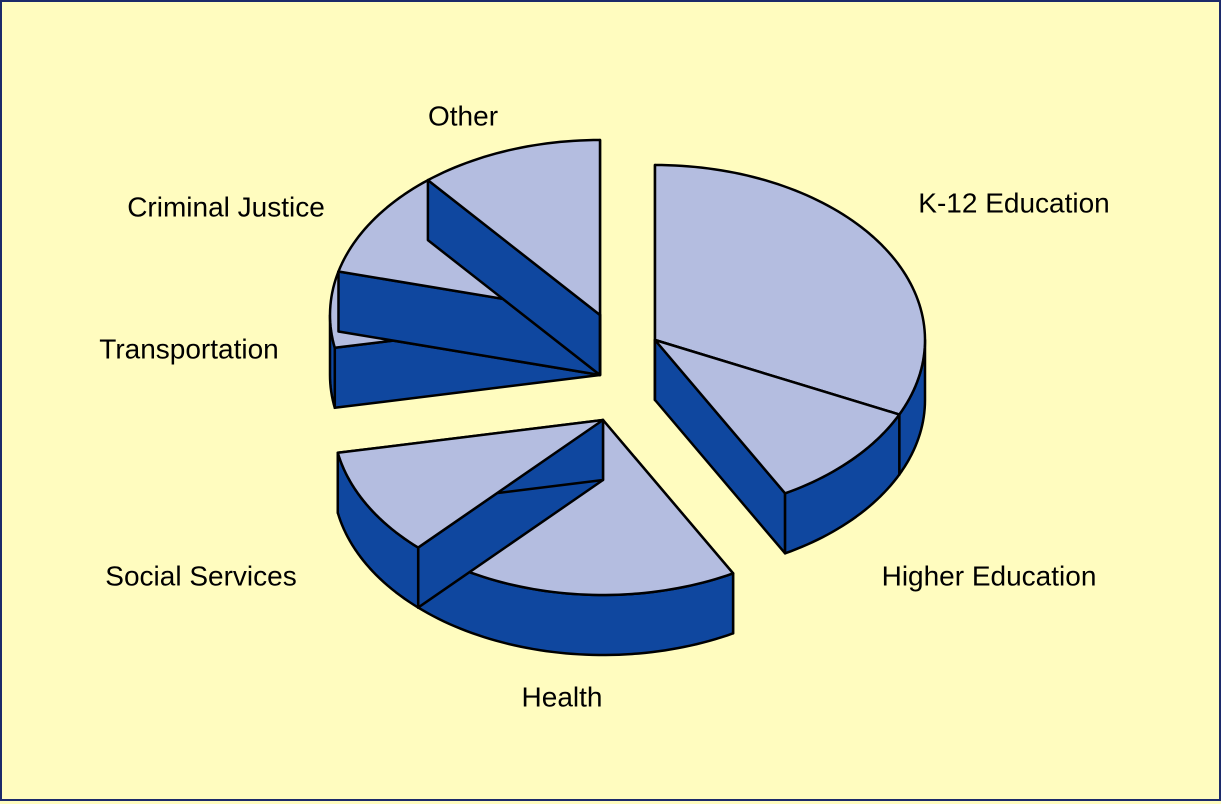 This screenshot has width=1221, height=804. I want to click on slice-label: Health, so click(562, 696).